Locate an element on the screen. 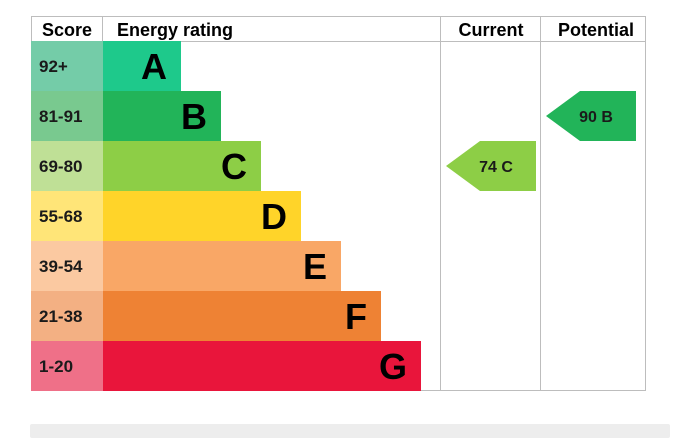  score-range-a: 92+ is located at coordinates (53, 66).